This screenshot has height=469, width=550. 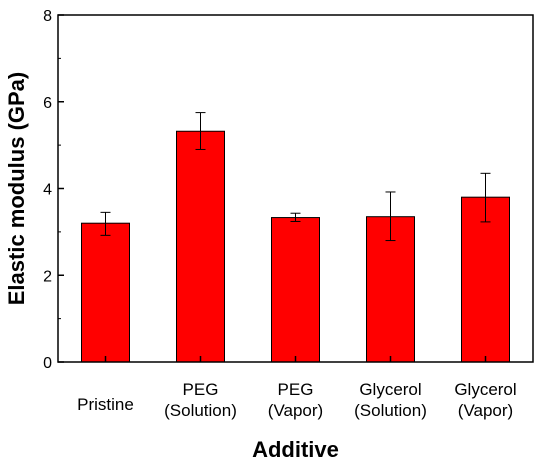 I want to click on x-tick-label: PEG (Solution), so click(x=200, y=400).